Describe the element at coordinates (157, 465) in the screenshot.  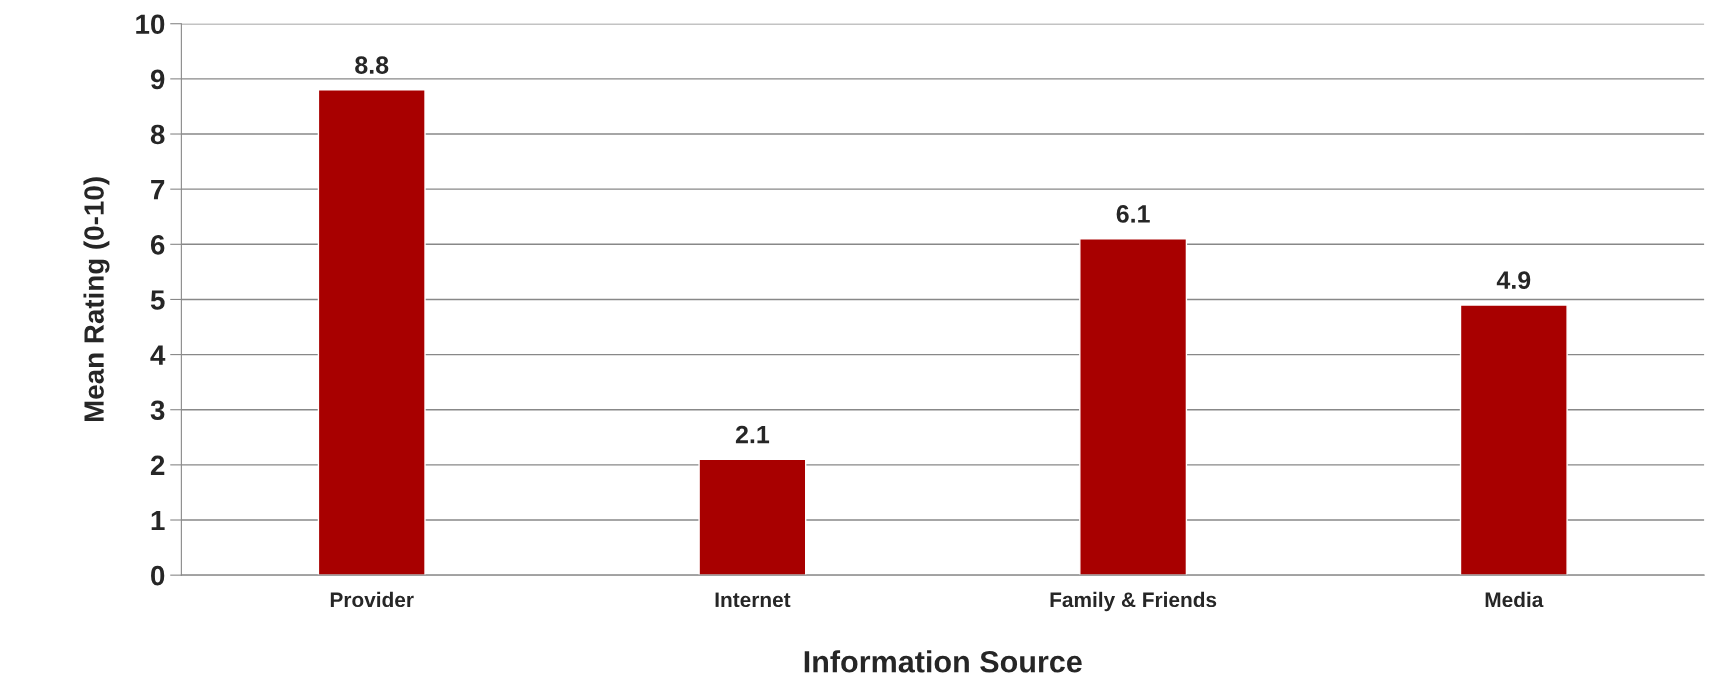
I see `y-tick-label: 2` at that location.